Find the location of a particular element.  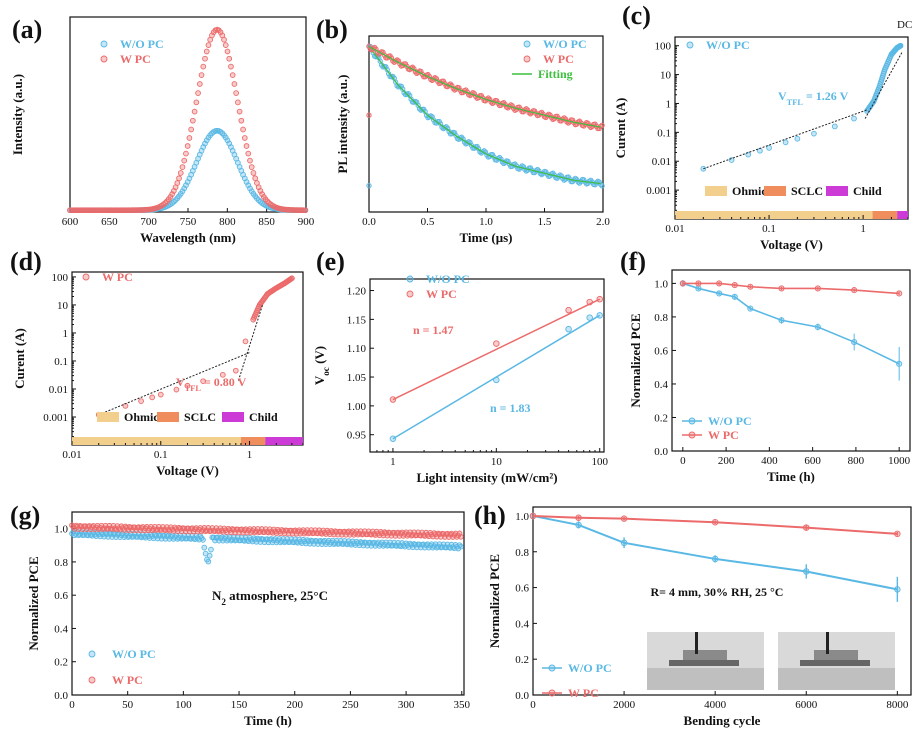

x-tick-label: 200 is located at coordinates (726, 461).